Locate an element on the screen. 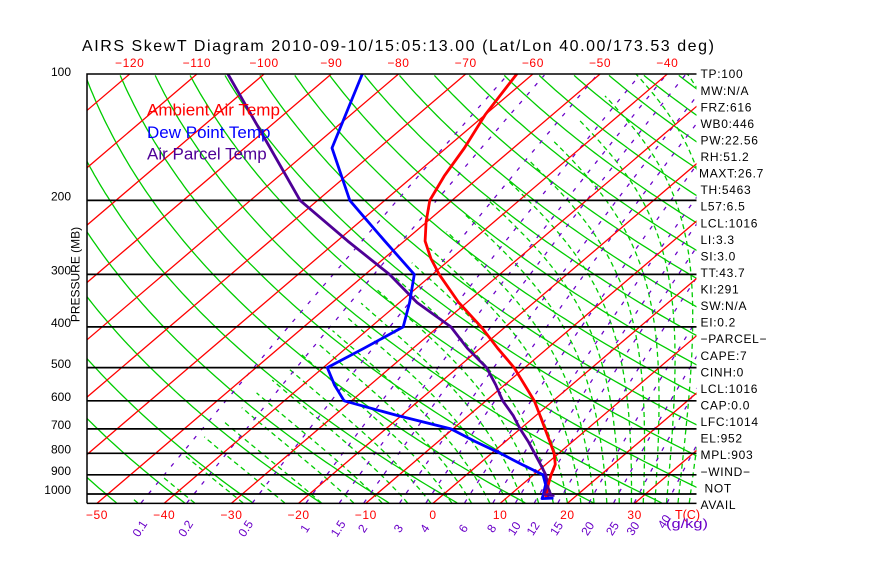 The width and height of the screenshot is (870, 565). svg-text: −WIND− is located at coordinates (726, 472).